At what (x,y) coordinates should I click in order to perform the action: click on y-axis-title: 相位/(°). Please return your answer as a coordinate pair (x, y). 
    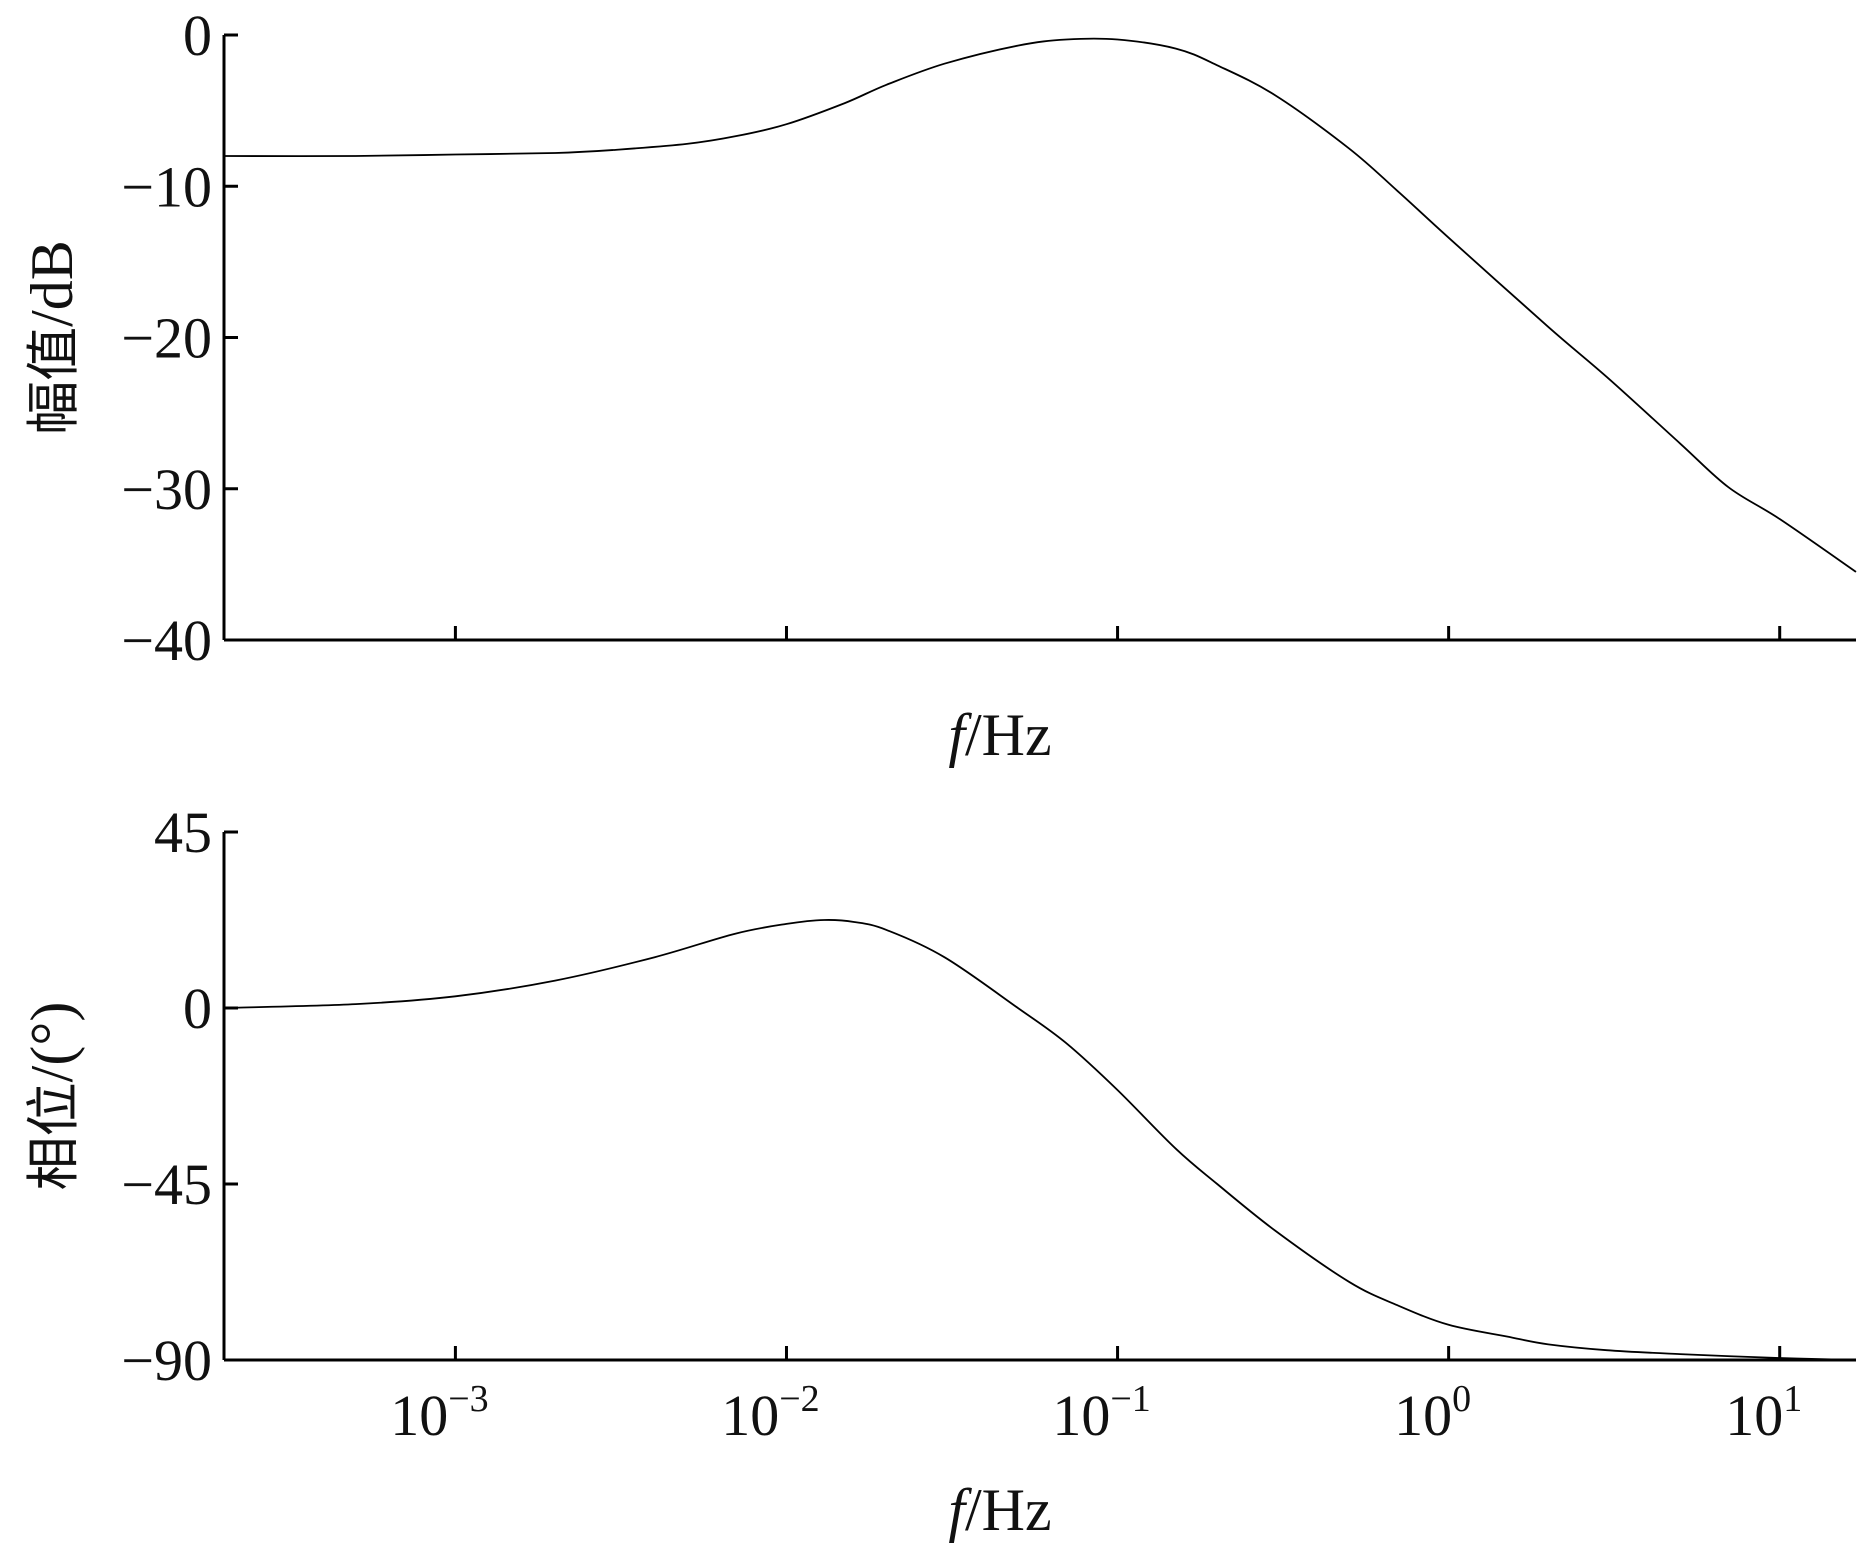
    Looking at the image, I should click on (52, 1096).